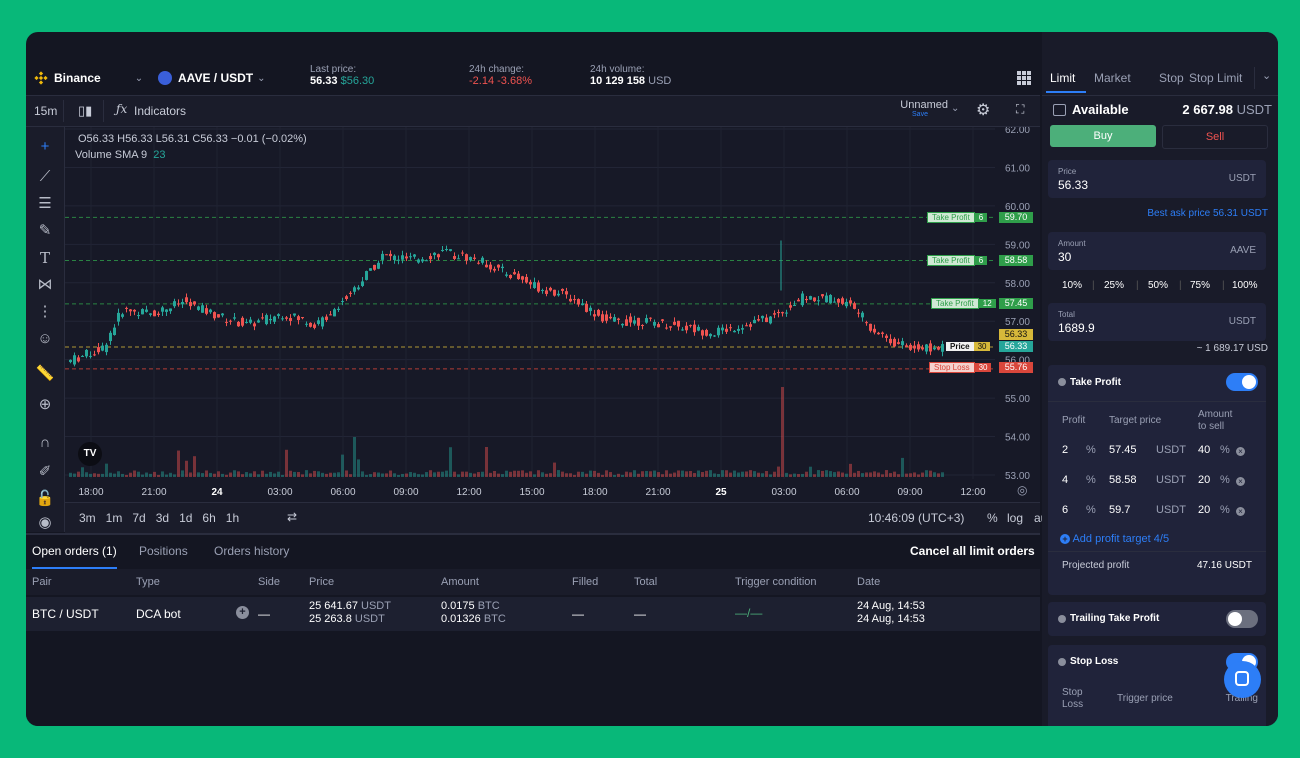 This screenshot has width=1300, height=758. Describe the element at coordinates (46, 111) in the screenshot. I see `interval-button: 15m` at that location.